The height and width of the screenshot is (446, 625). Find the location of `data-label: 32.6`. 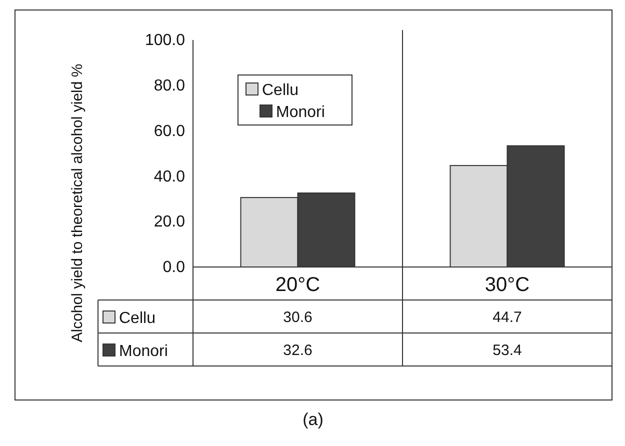

data-label: 32.6 is located at coordinates (297, 350).